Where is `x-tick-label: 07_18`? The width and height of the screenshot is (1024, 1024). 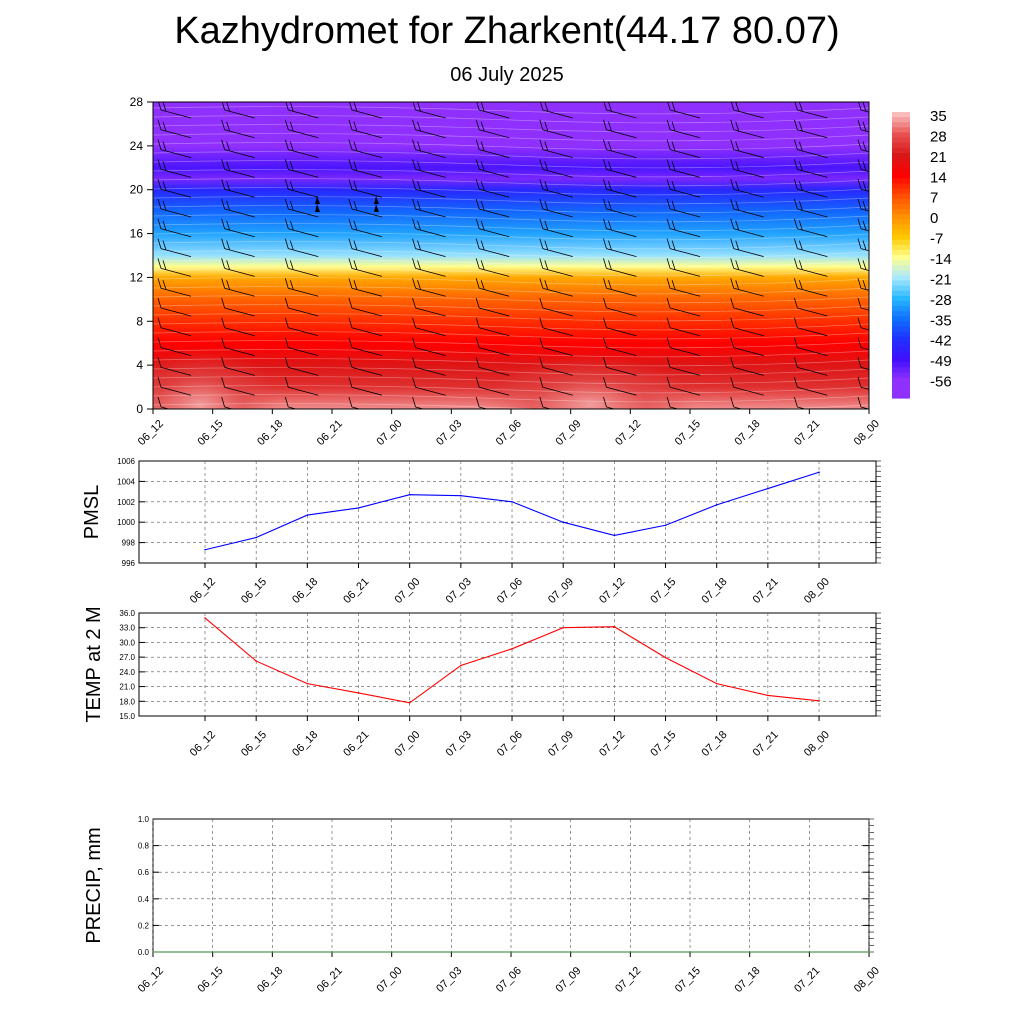
x-tick-label: 07_18 is located at coordinates (715, 591).